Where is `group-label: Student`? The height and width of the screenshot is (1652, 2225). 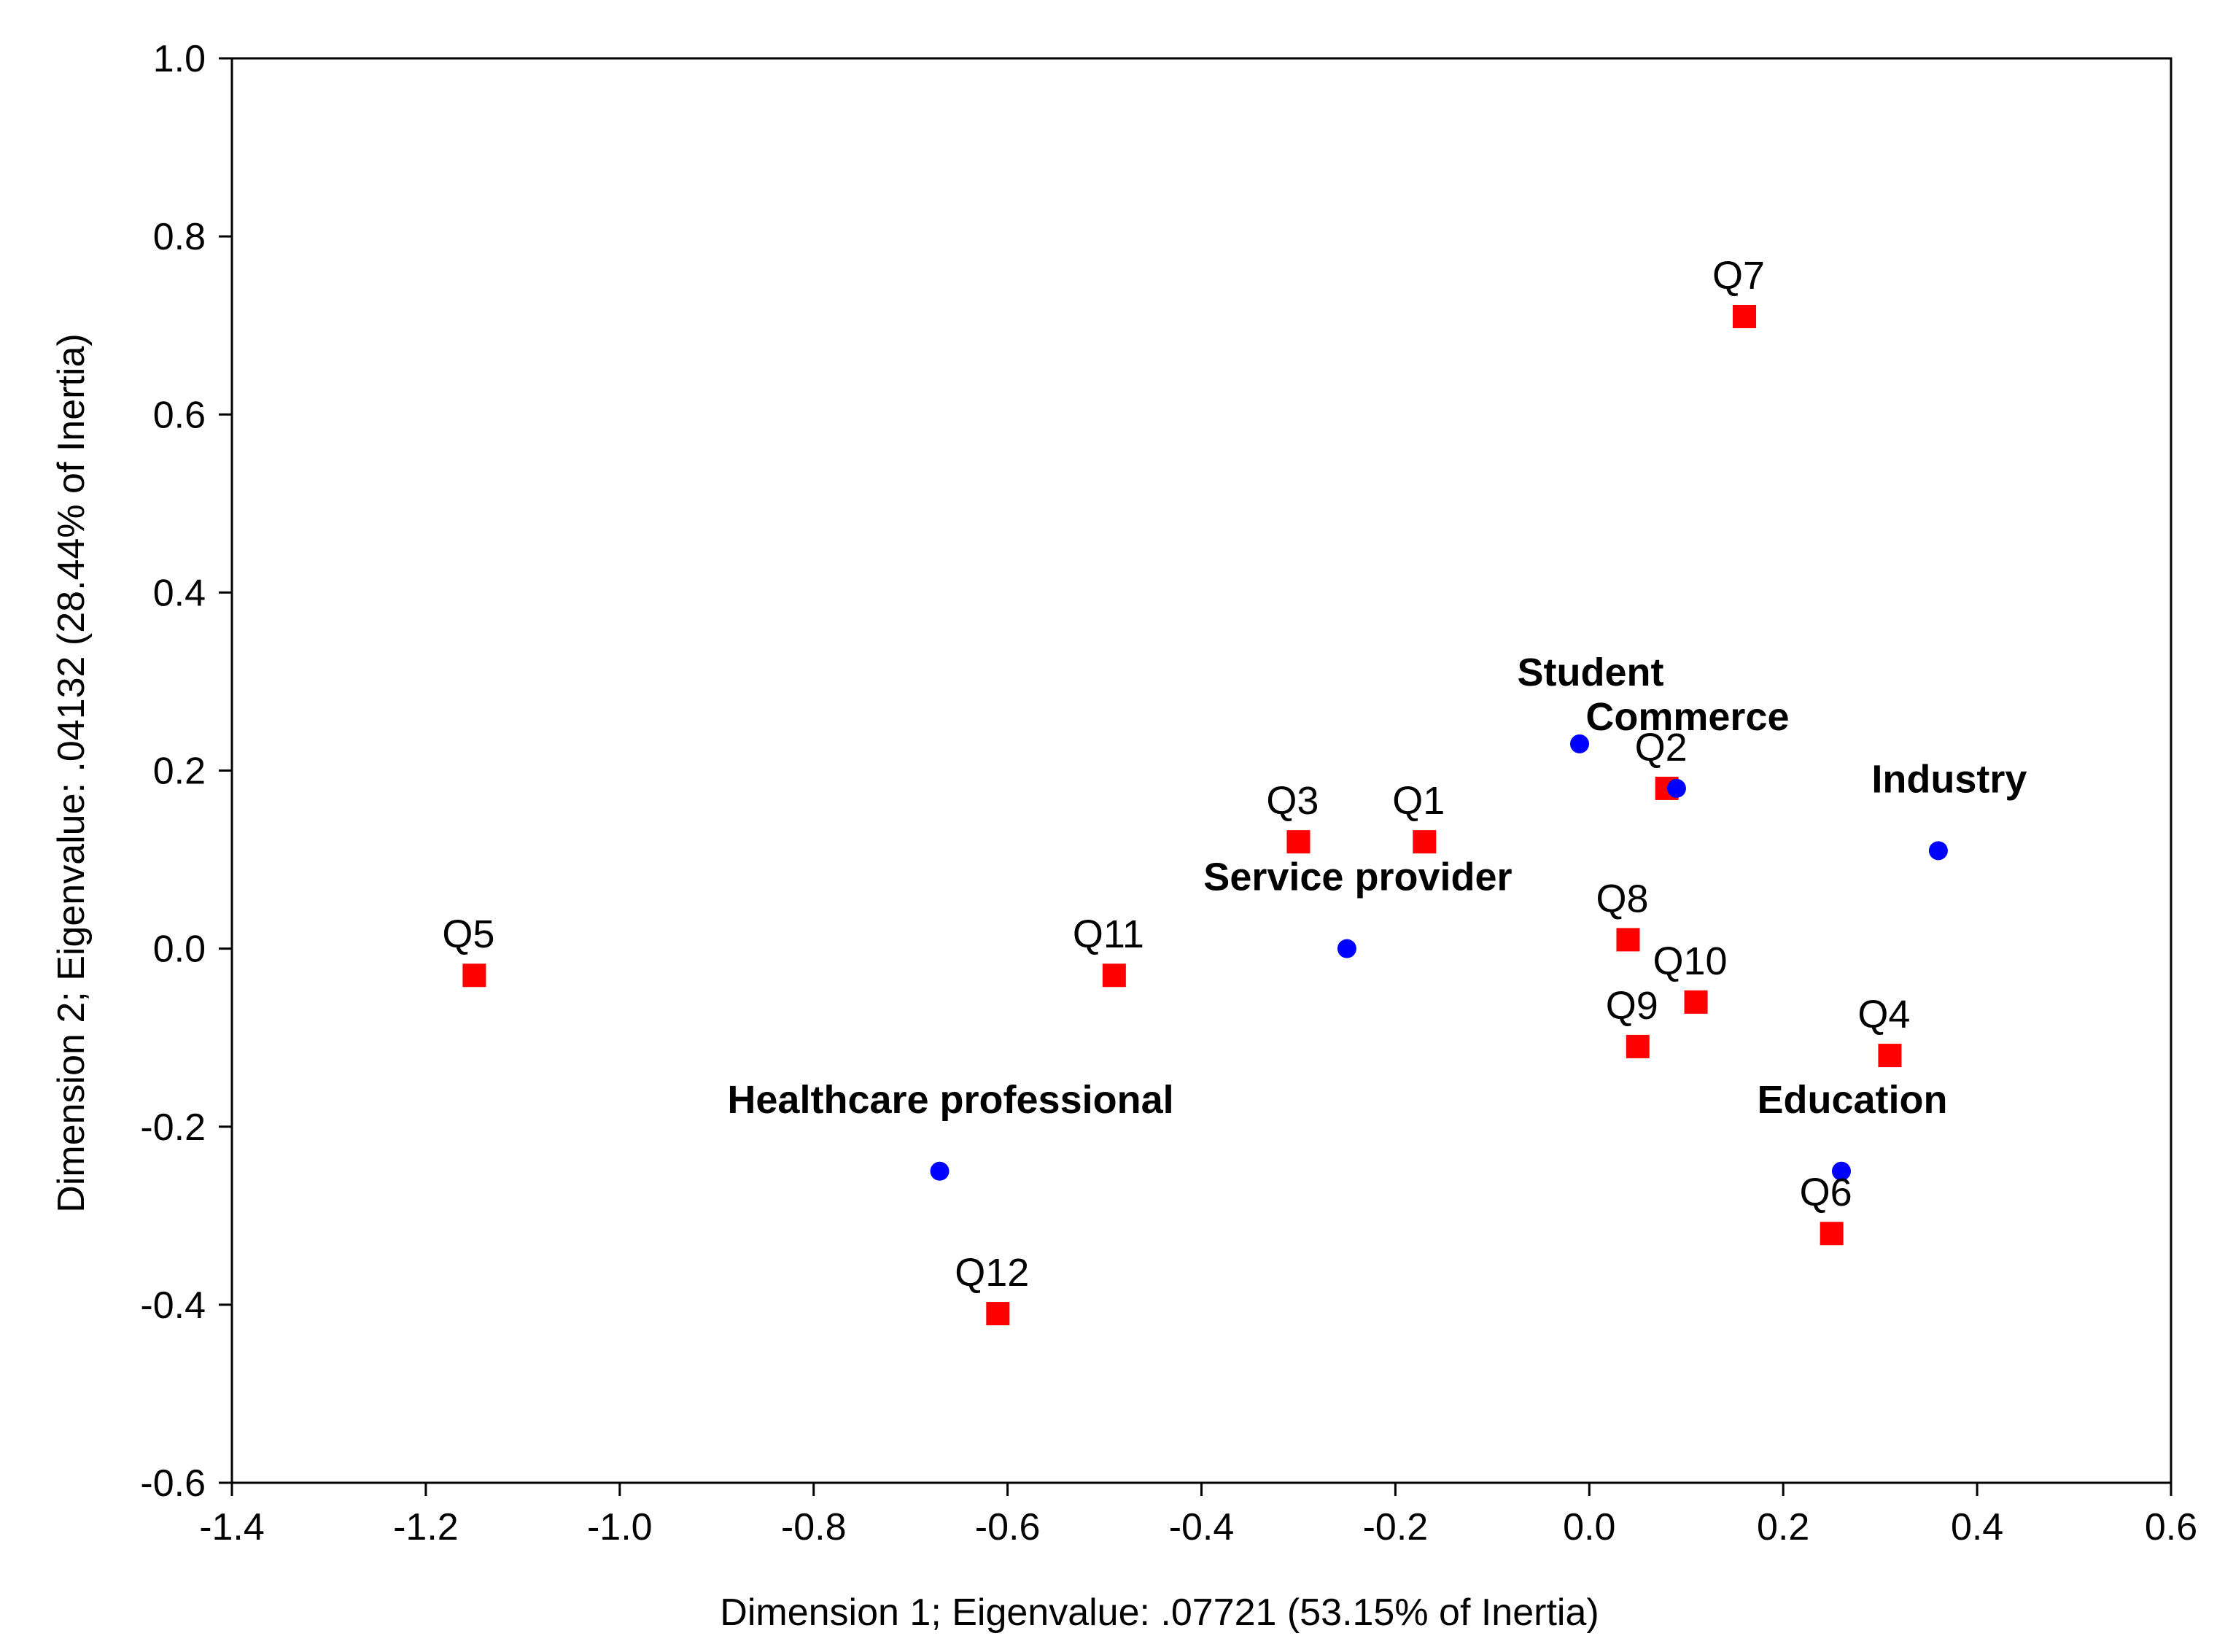 group-label: Student is located at coordinates (1591, 672).